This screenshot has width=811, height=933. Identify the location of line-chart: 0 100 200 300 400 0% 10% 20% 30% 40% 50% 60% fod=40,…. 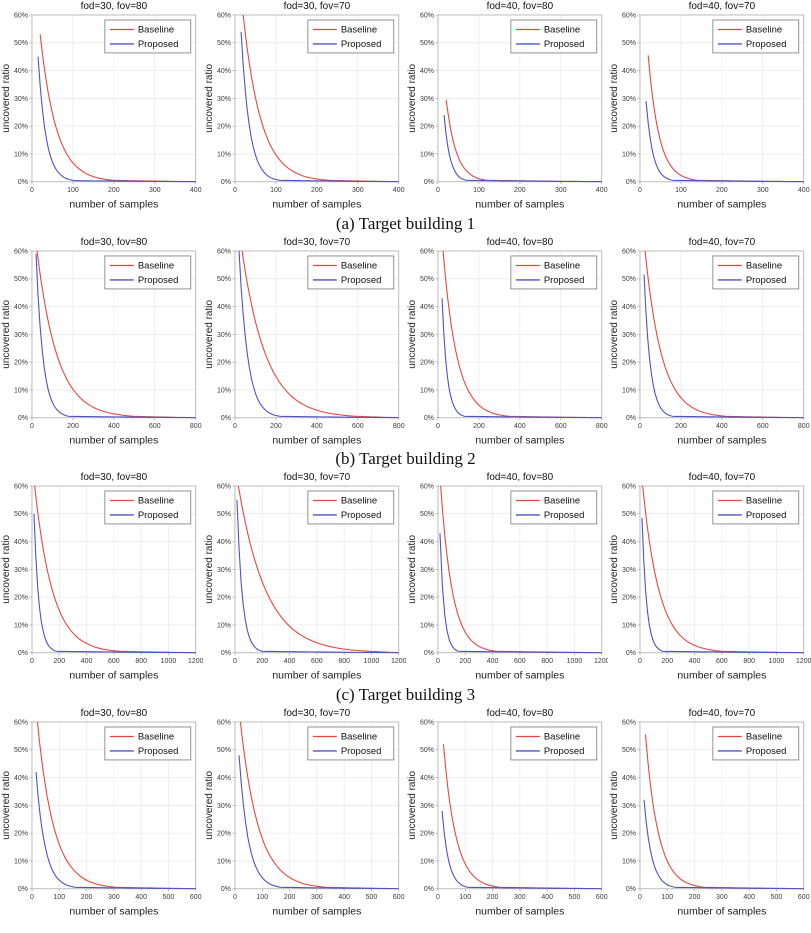
(709, 106).